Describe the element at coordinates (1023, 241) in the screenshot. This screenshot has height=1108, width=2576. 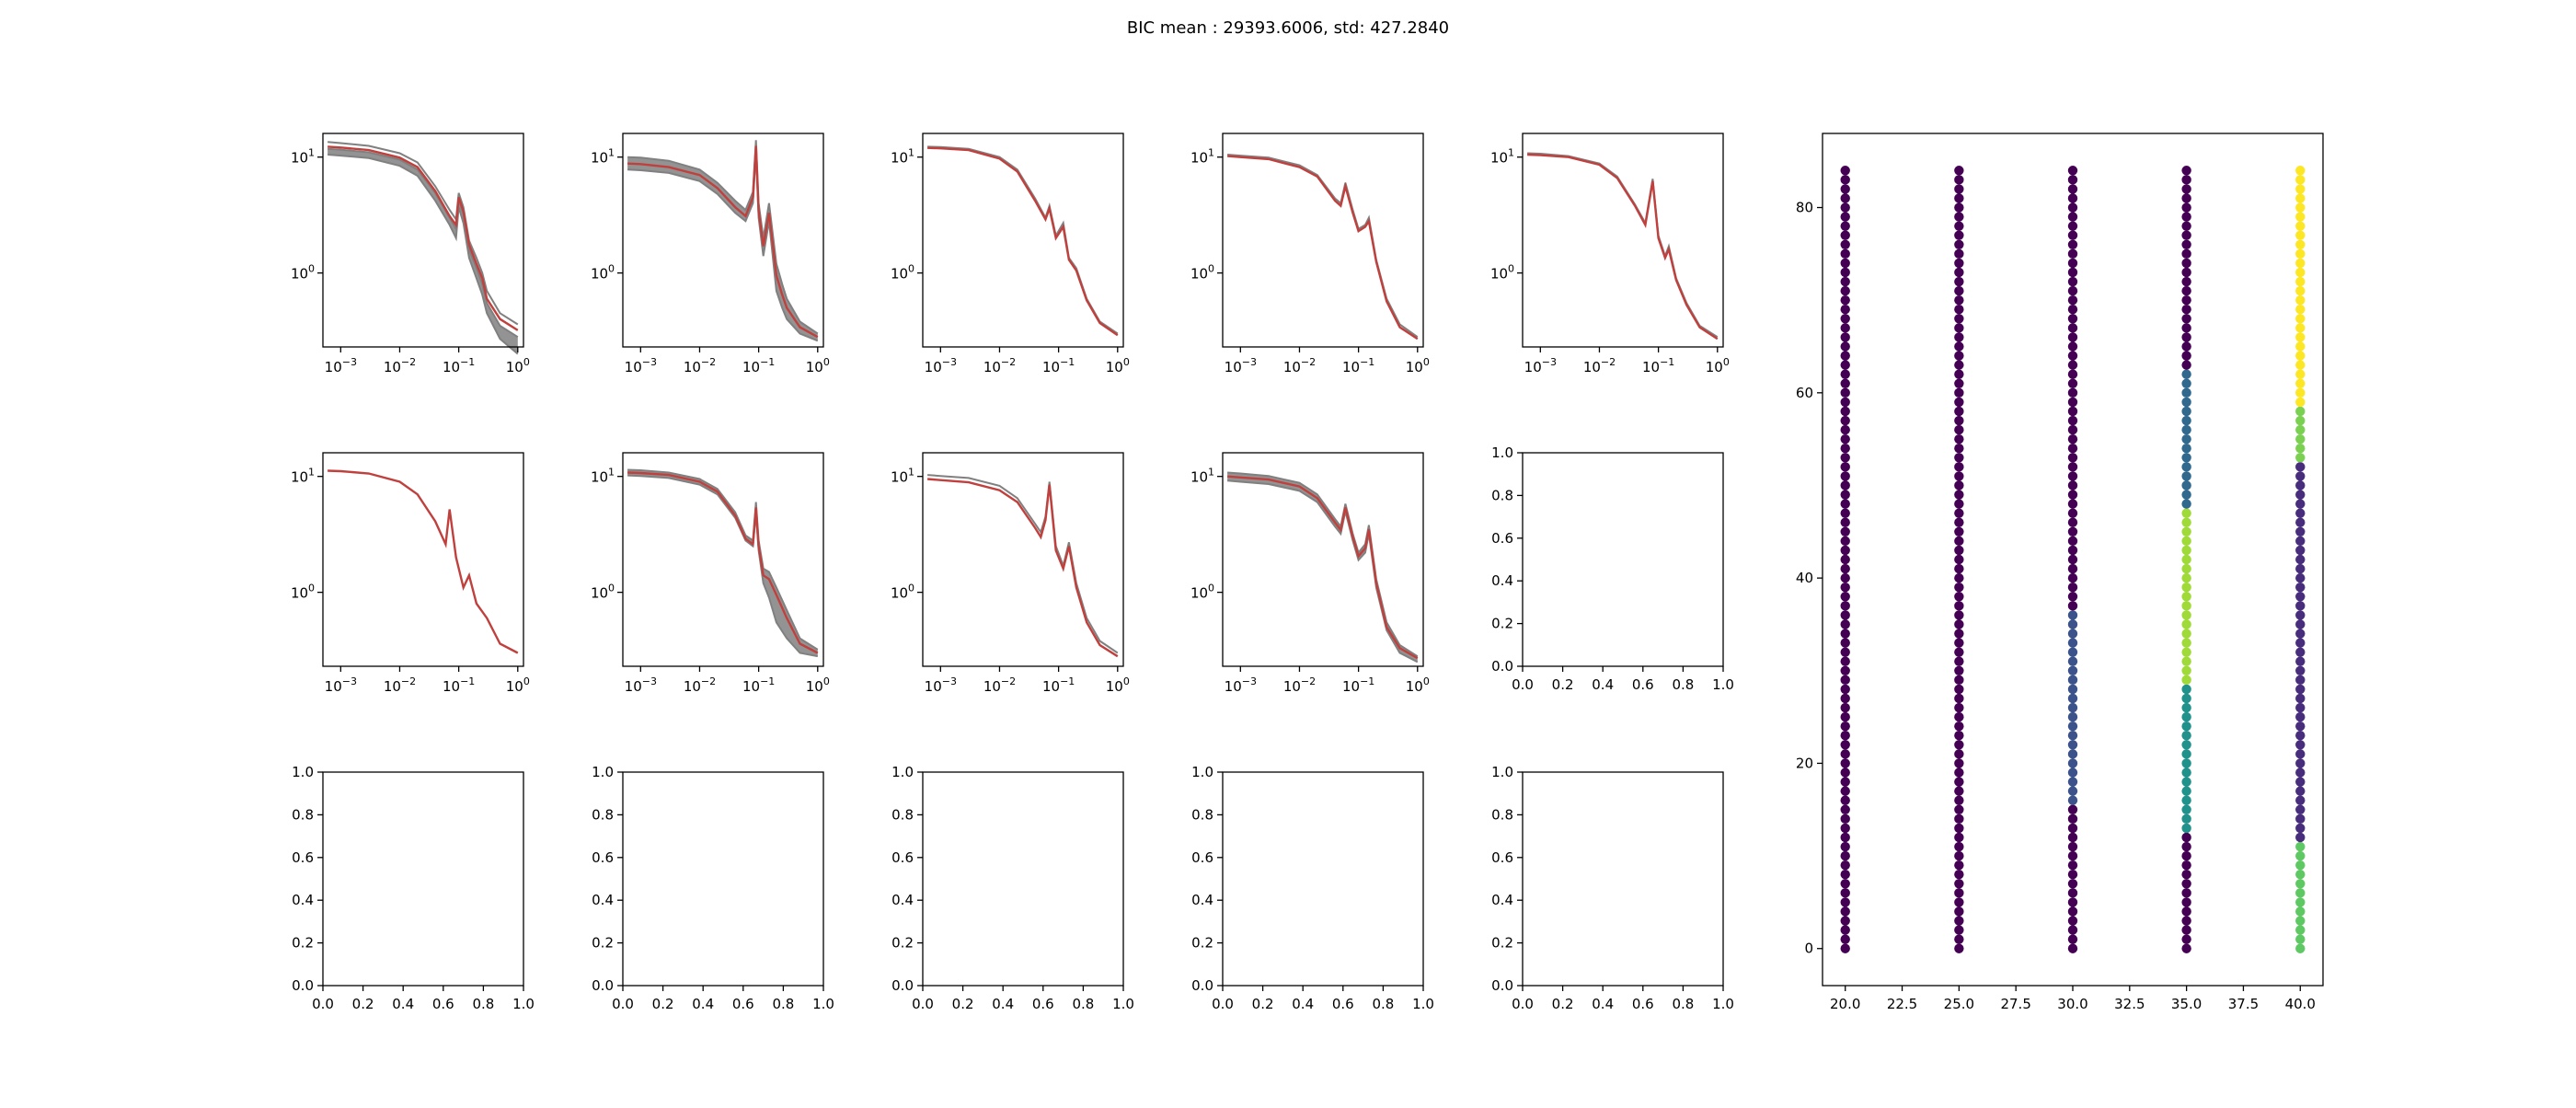
I see `series-mean-line` at that location.